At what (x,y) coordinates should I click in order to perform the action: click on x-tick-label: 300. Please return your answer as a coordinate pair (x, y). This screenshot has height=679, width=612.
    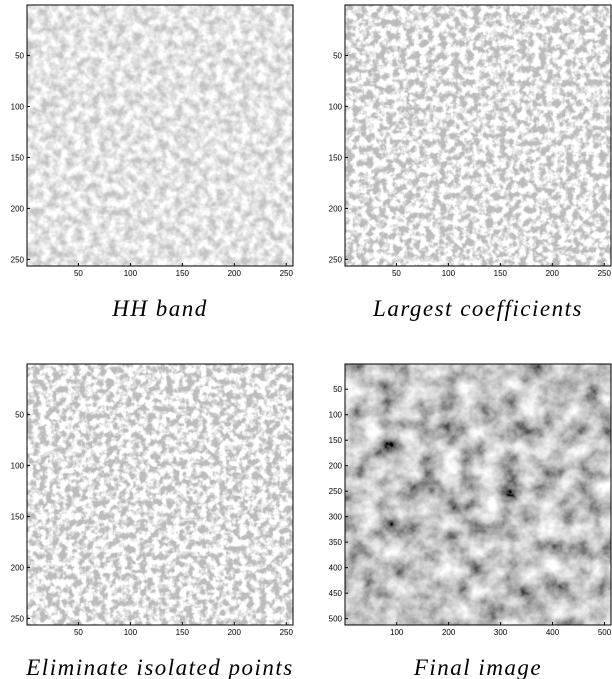
    Looking at the image, I should click on (501, 632).